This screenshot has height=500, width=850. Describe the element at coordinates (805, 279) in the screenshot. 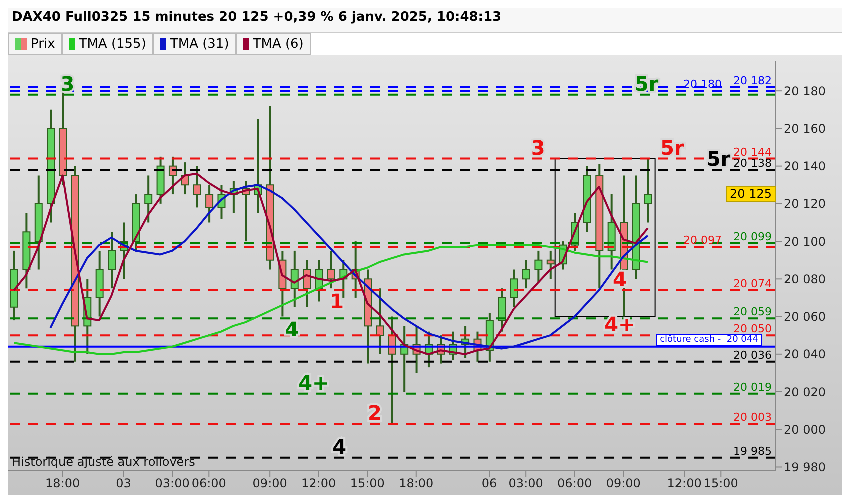

I see `y-tick-label: 20 080` at that location.